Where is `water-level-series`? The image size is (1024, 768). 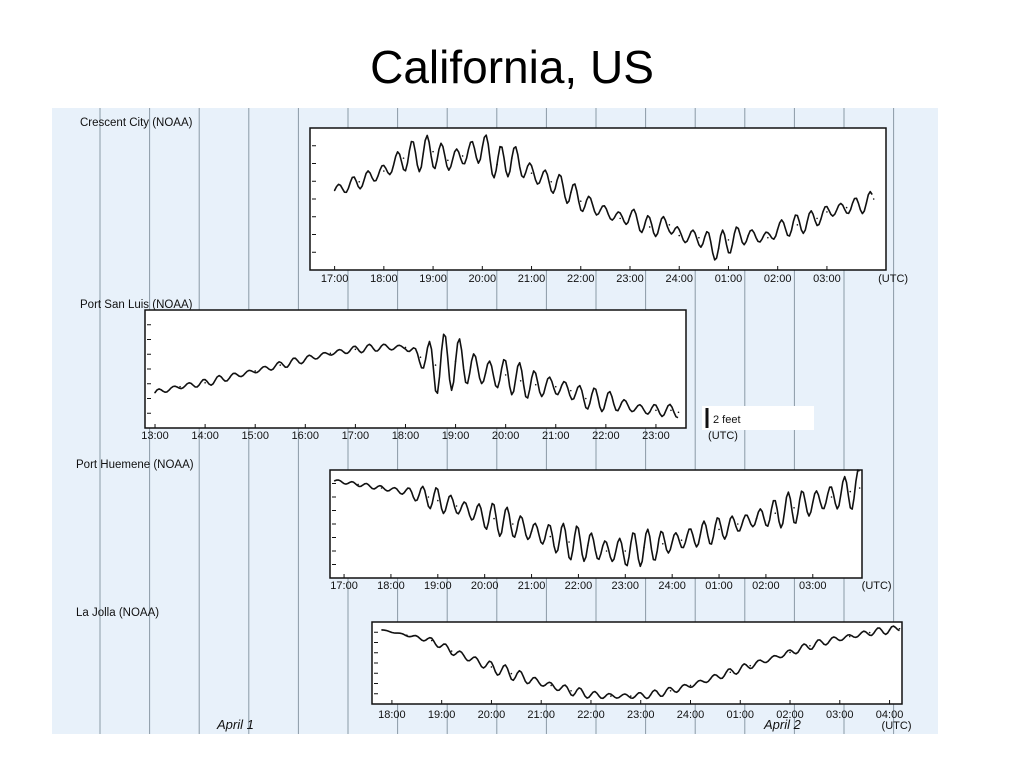
water-level-series is located at coordinates (640, 662).